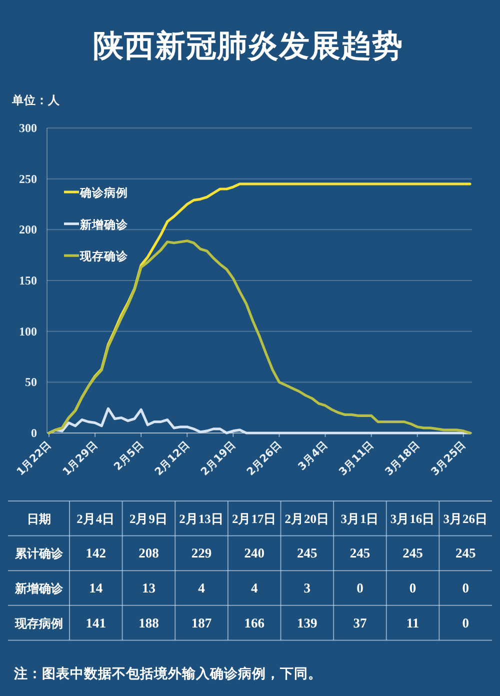  I want to click on x-tick-label: 3月25日, so click(449, 458).